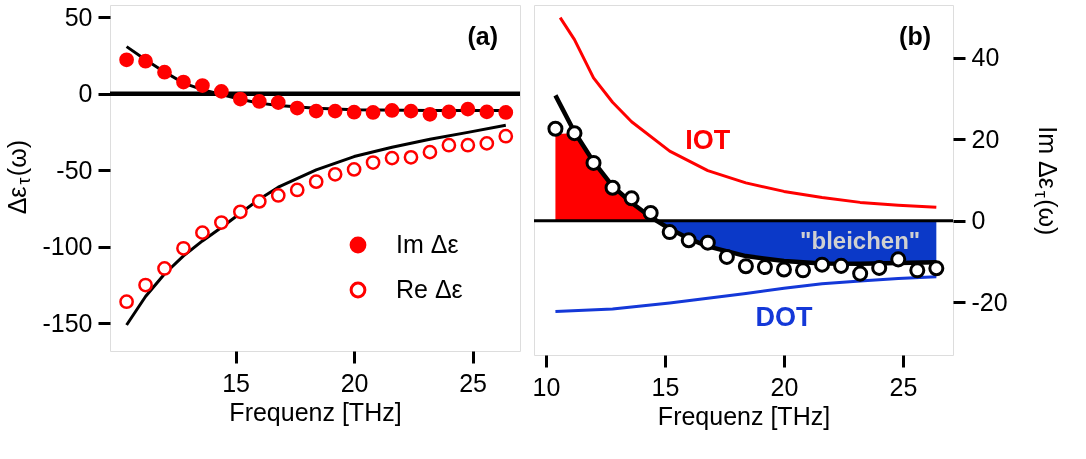 This screenshot has width=1086, height=459. Describe the element at coordinates (985, 57) in the screenshot. I see `y2-tick-label: 40` at that location.